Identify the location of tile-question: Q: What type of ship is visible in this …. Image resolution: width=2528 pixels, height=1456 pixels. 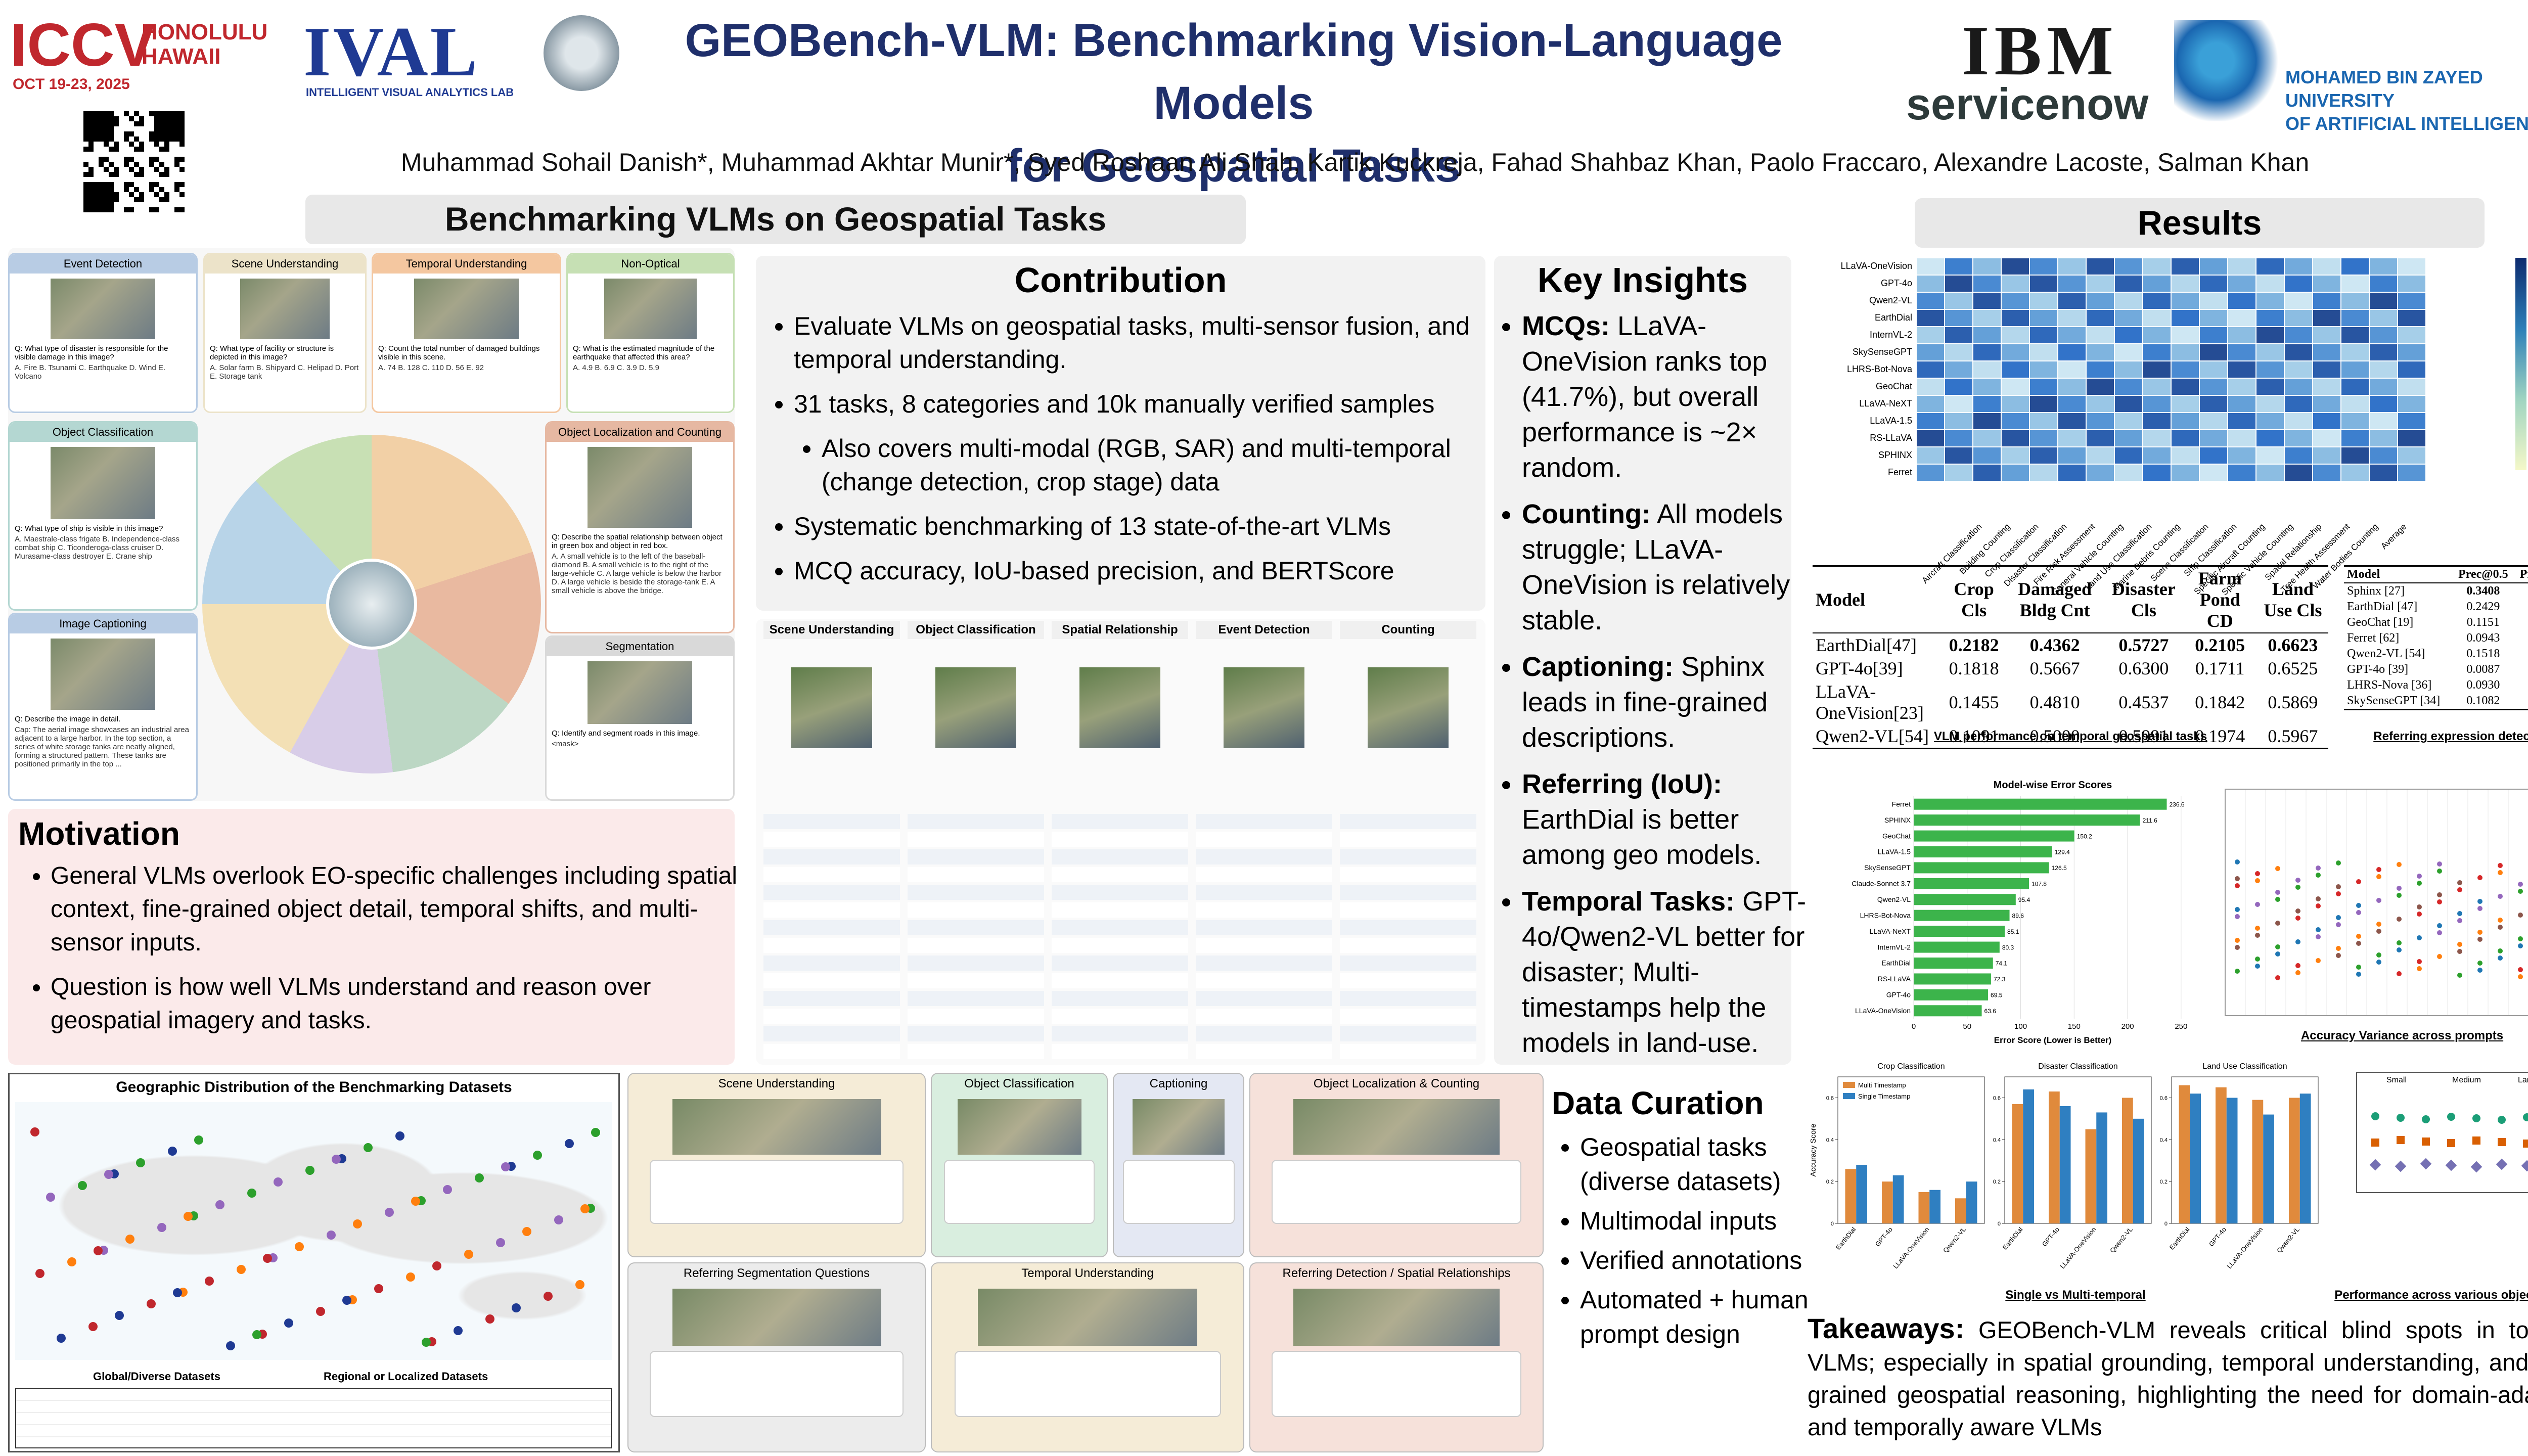
(89, 528).